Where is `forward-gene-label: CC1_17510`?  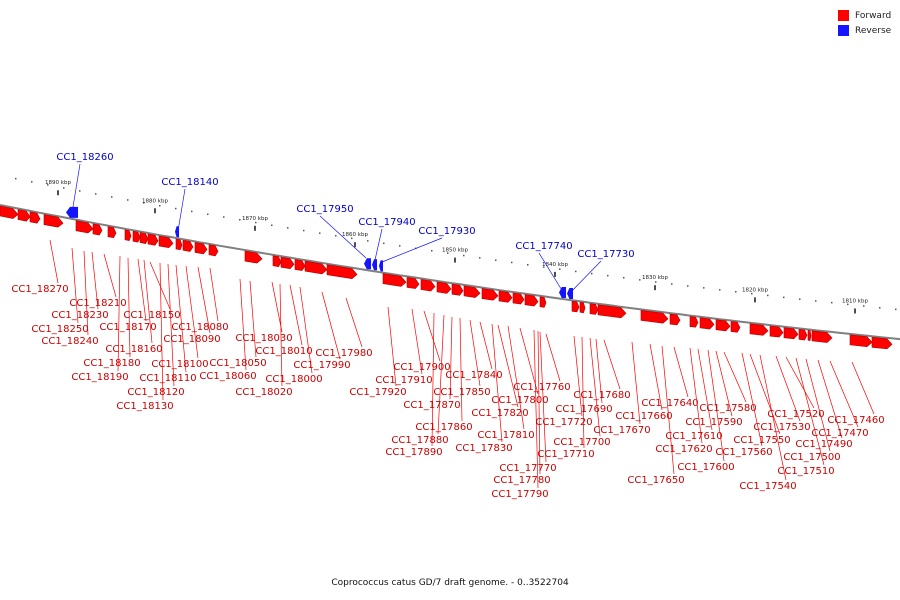
forward-gene-label: CC1_17510 is located at coordinates (805, 471).